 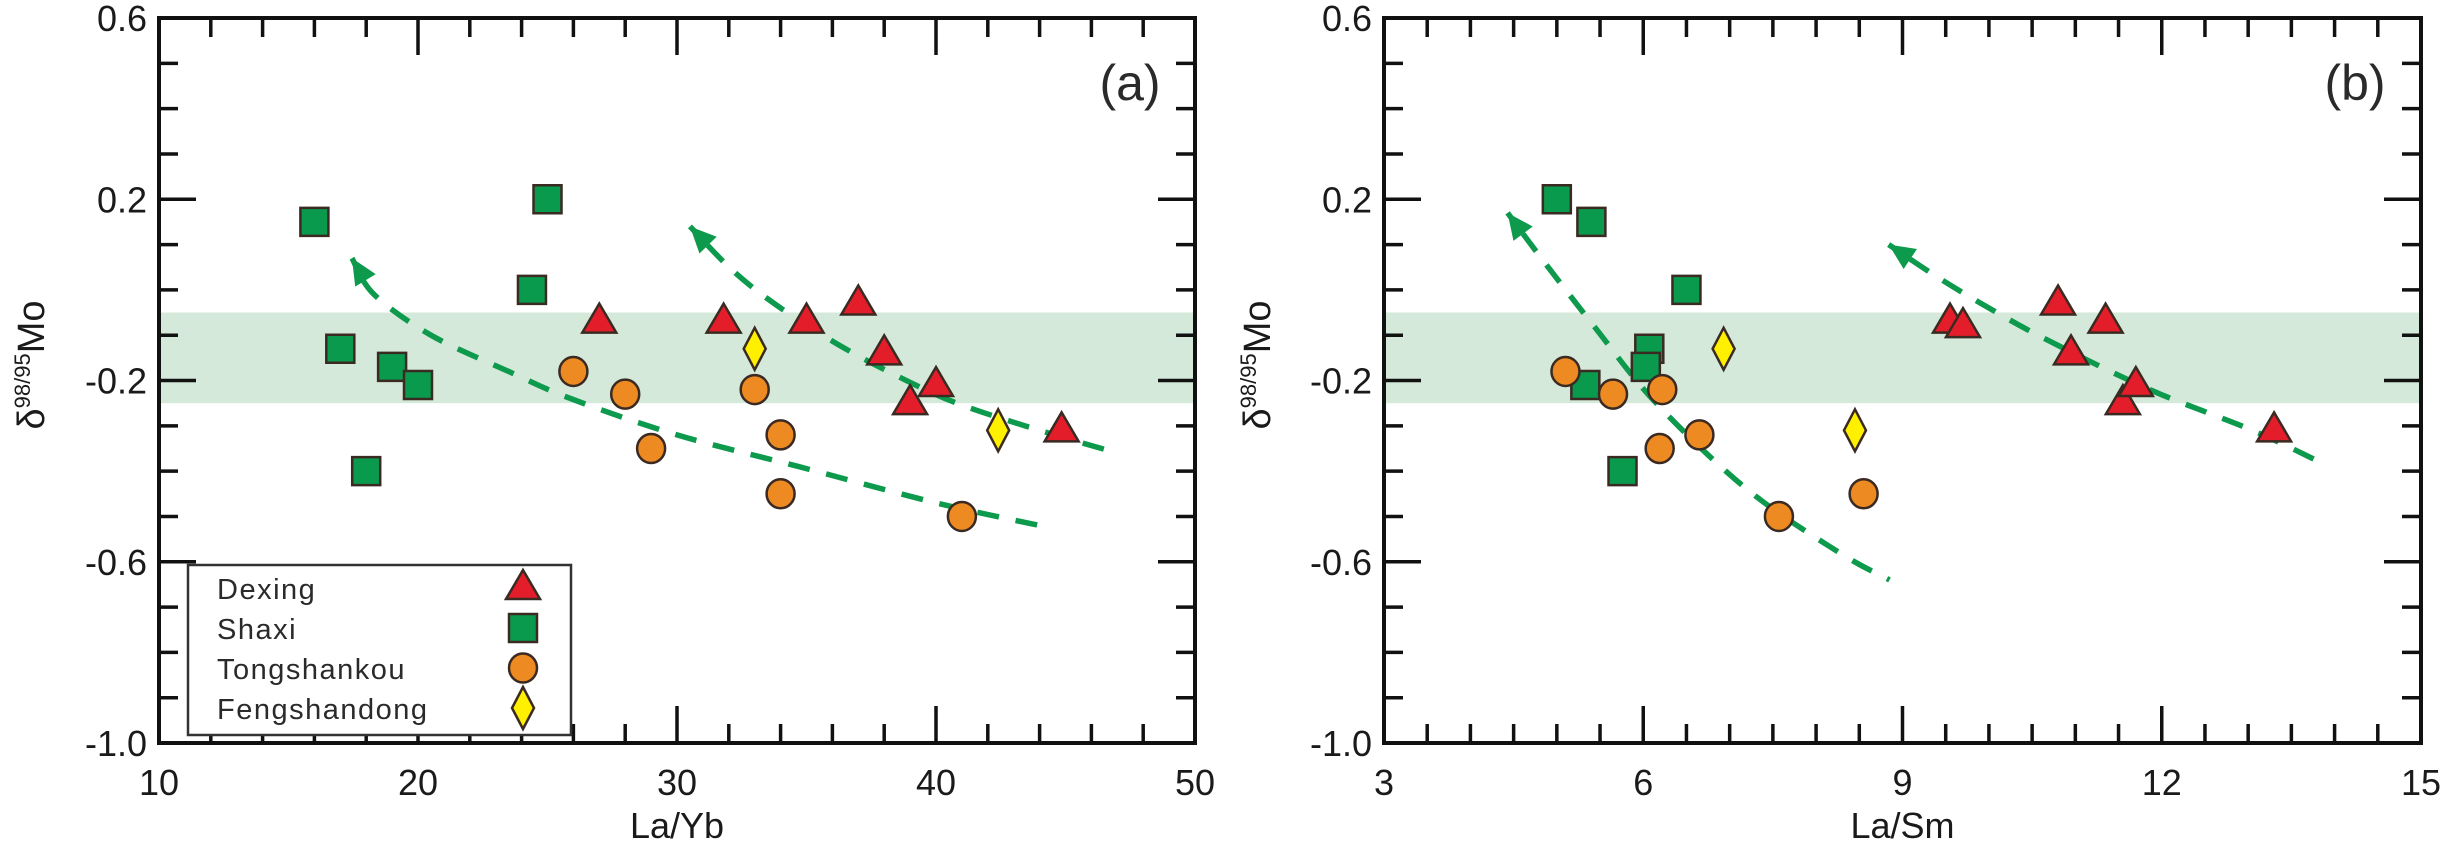 I want to click on legend-entry-shaxi: Shaxi, so click(x=378, y=629).